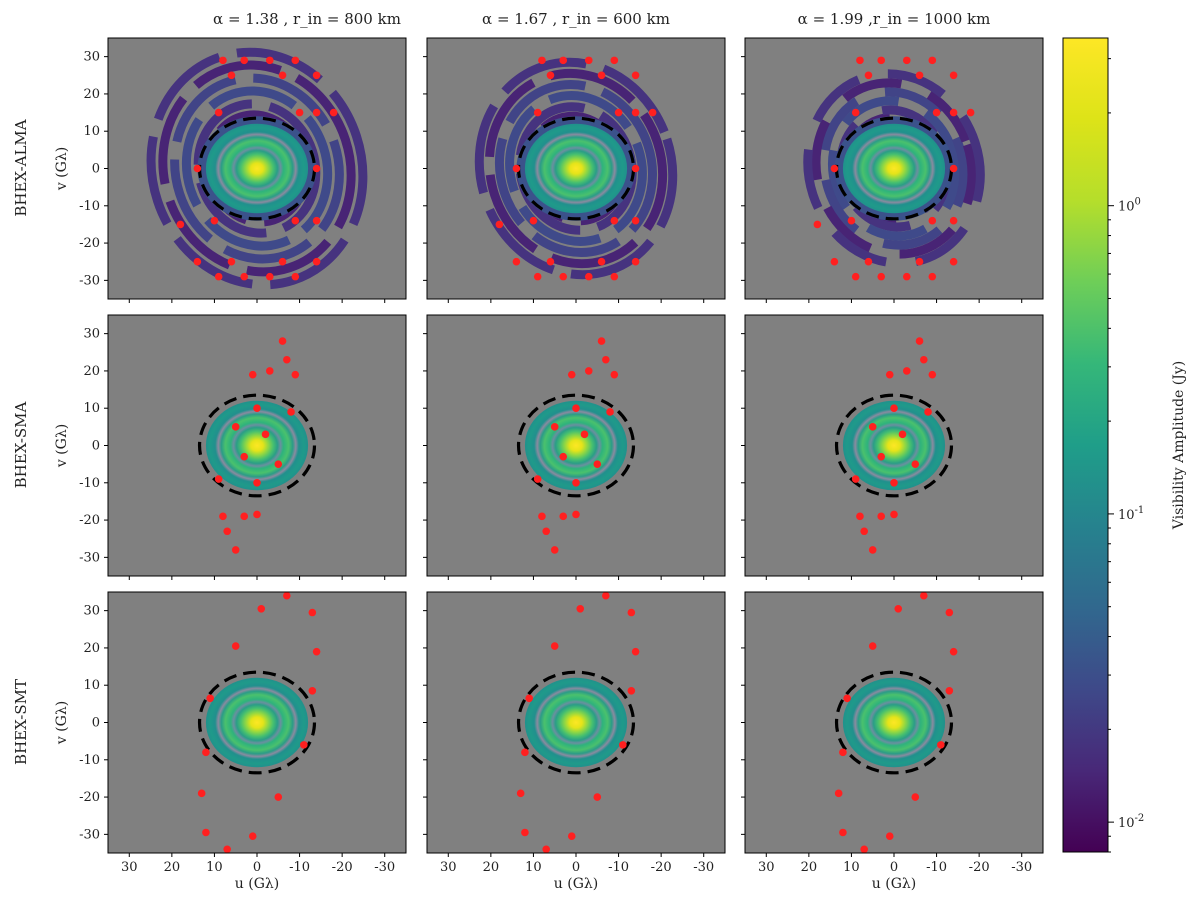 Image resolution: width=1200 pixels, height=913 pixels. I want to click on y-tick-label: -30, so click(89, 834).